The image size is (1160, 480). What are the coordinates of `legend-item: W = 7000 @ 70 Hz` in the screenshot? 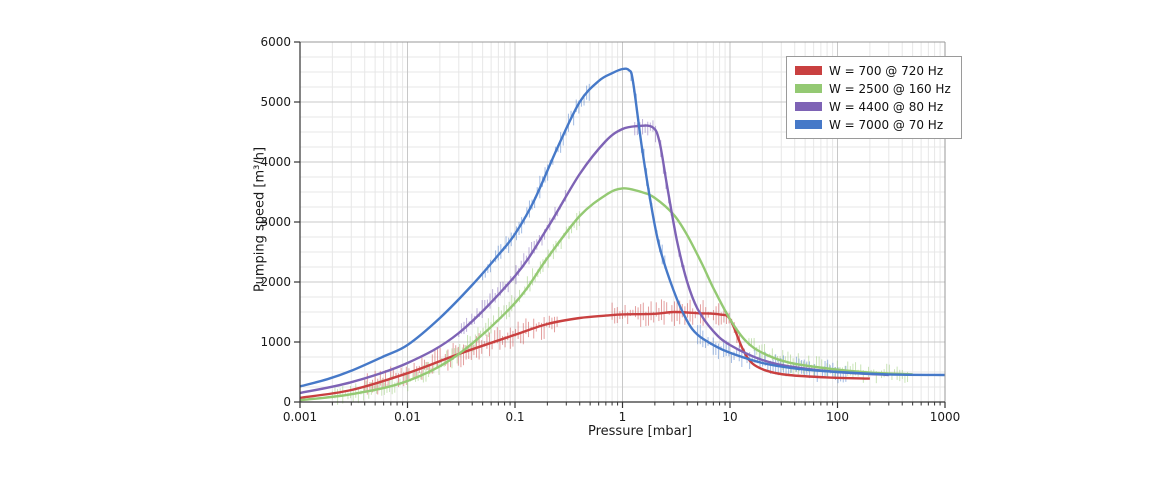 It's located at (873, 124).